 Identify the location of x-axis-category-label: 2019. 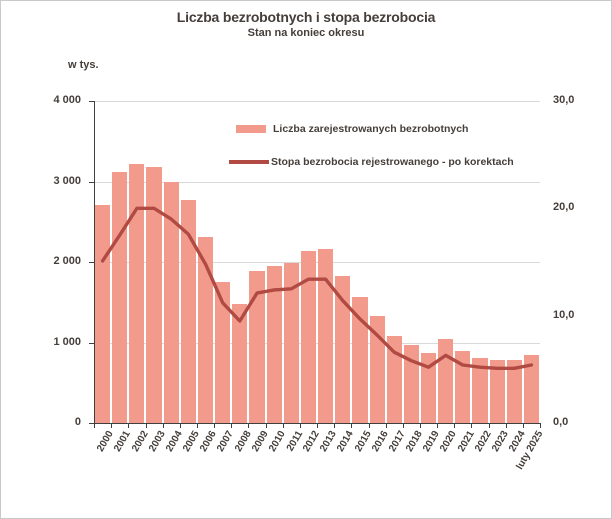
(432, 441).